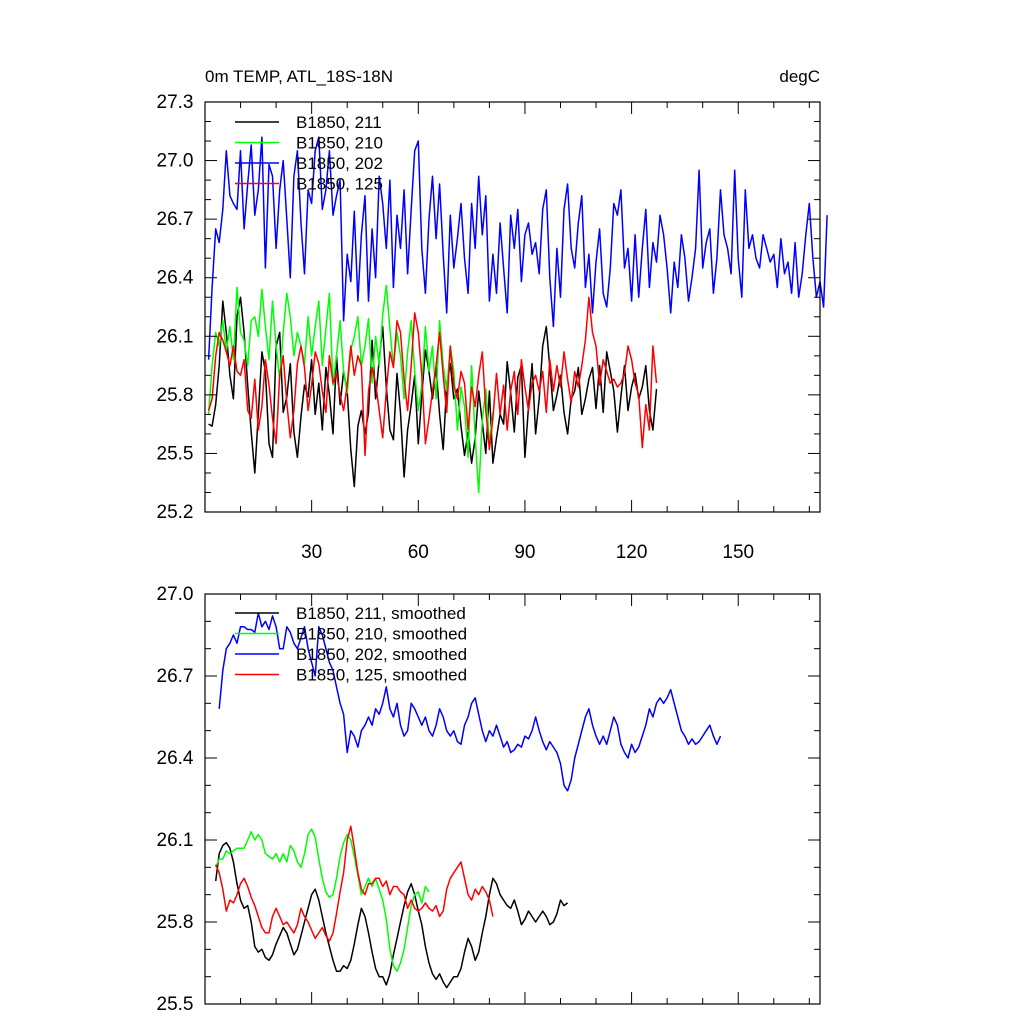 The width and height of the screenshot is (1024, 1029). What do you see at coordinates (738, 552) in the screenshot?
I see `x-tick-label: 150` at bounding box center [738, 552].